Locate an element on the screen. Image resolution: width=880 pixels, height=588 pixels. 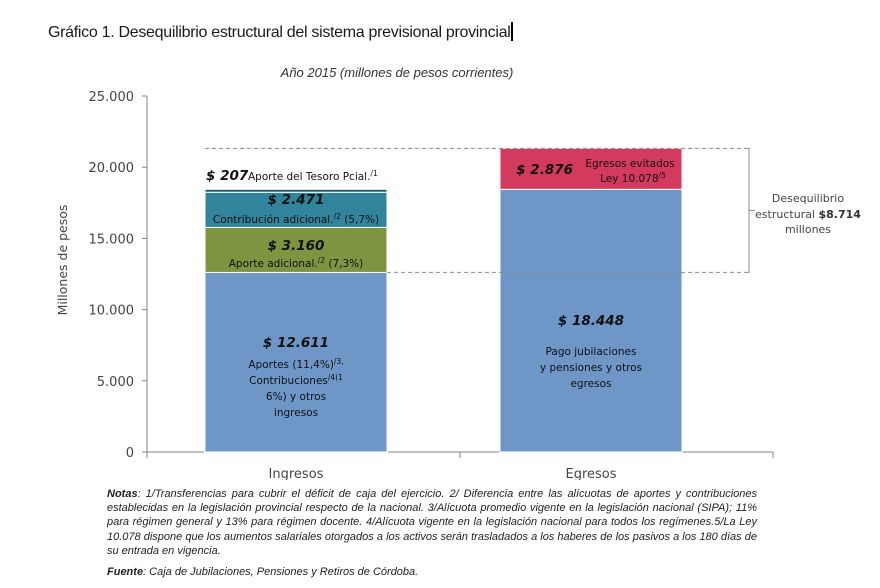
notes-label: Notas is located at coordinates (122, 494).